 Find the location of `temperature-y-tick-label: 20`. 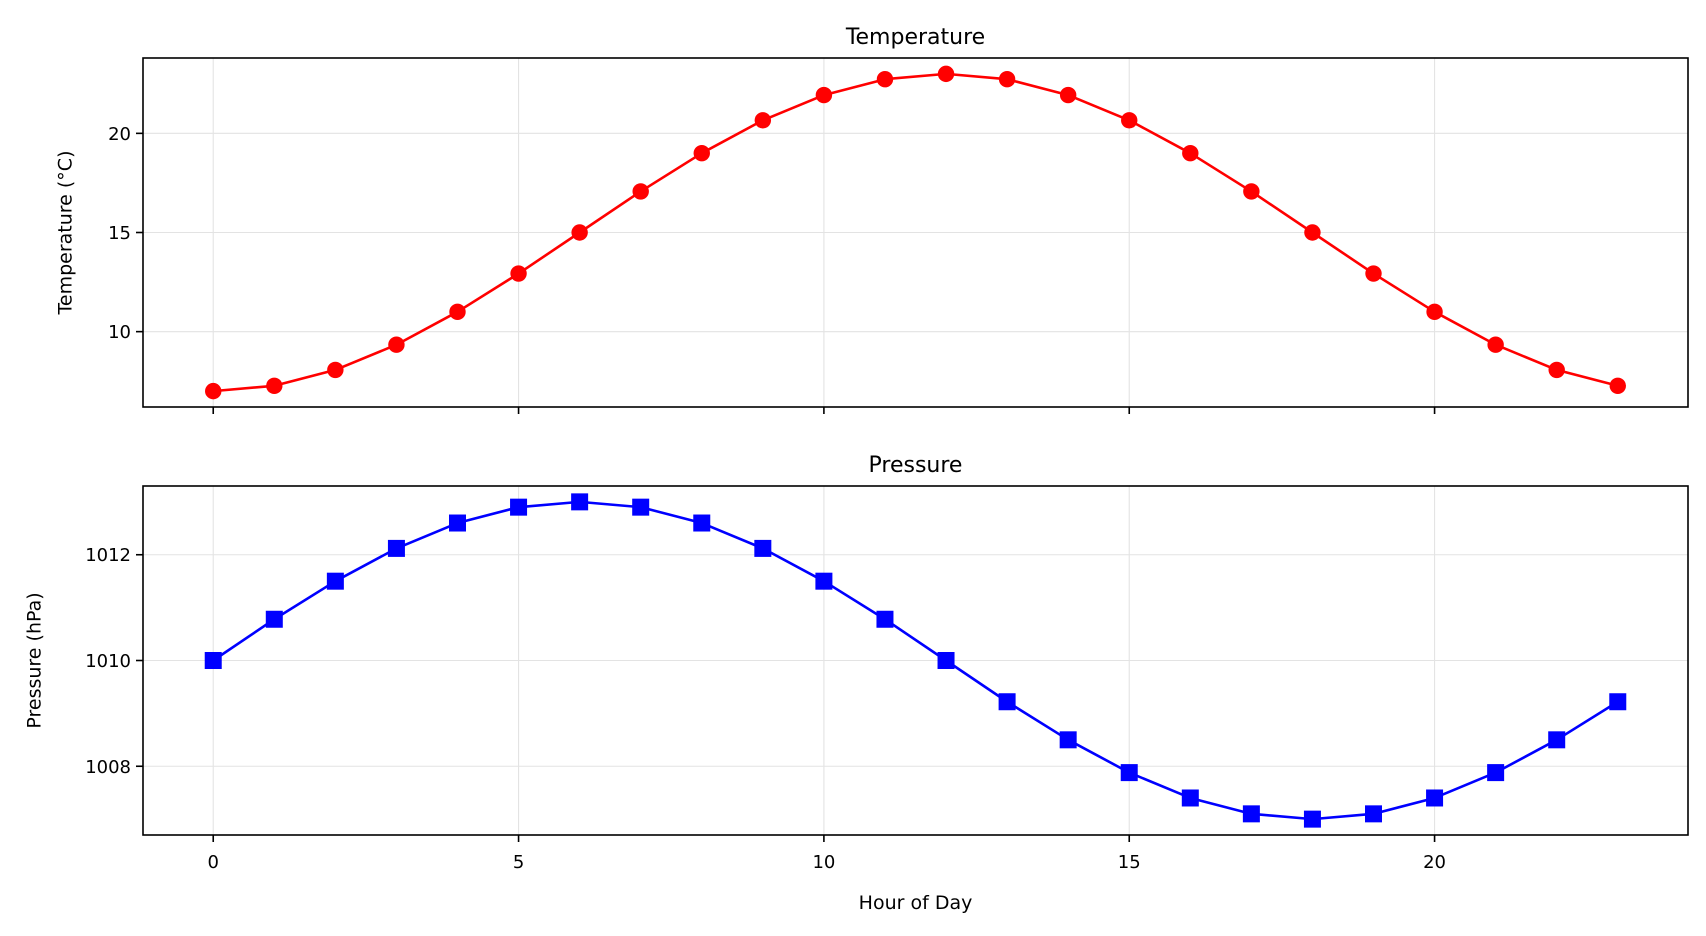

temperature-y-tick-label: 20 is located at coordinates (119, 134).